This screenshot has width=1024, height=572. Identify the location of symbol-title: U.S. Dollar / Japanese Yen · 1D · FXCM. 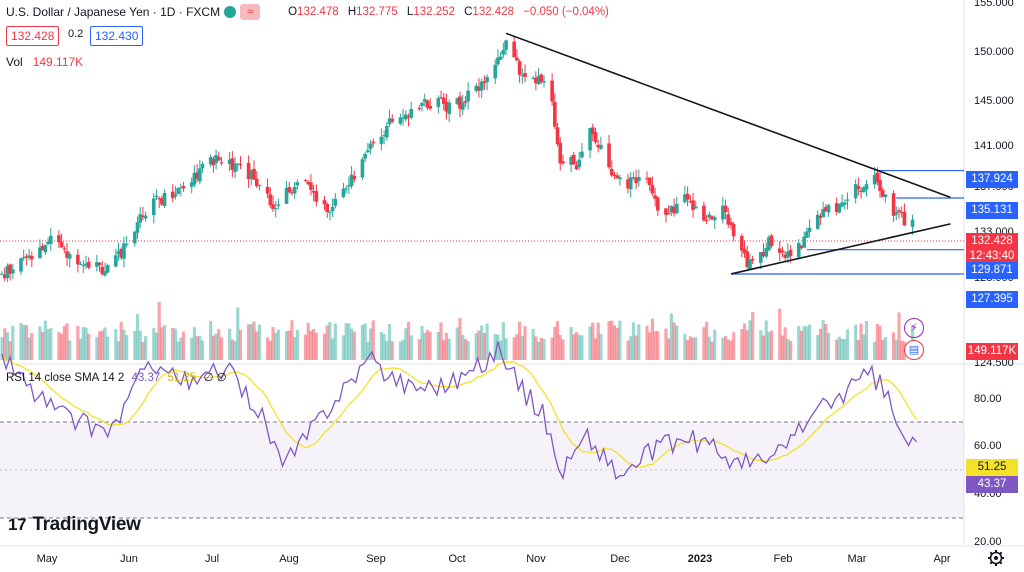
(113, 12).